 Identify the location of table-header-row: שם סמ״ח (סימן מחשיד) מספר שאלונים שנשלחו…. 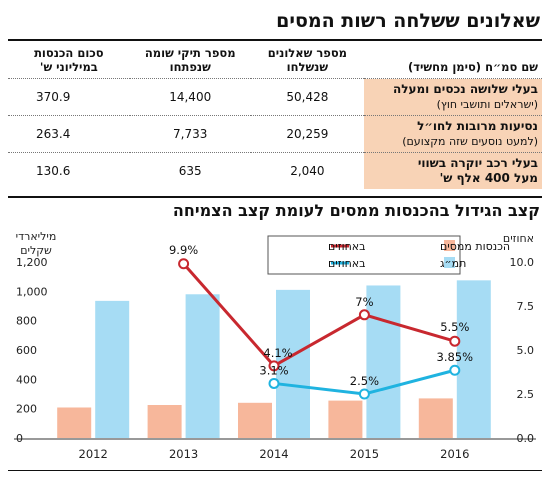
(275, 61).